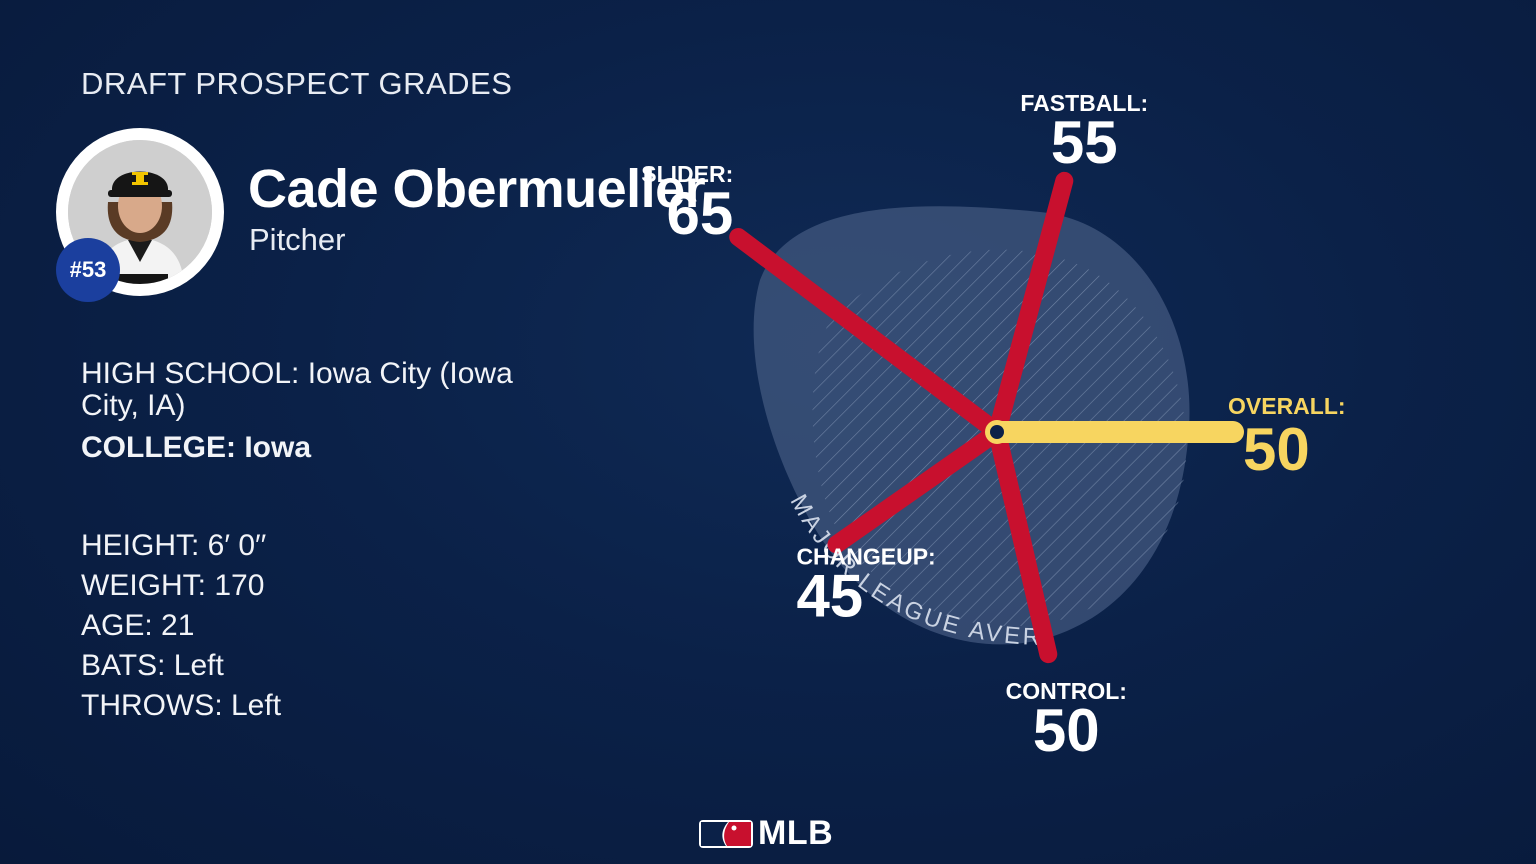 The height and width of the screenshot is (864, 1536). Describe the element at coordinates (867, 334) in the screenshot. I see `slider-bar` at that location.